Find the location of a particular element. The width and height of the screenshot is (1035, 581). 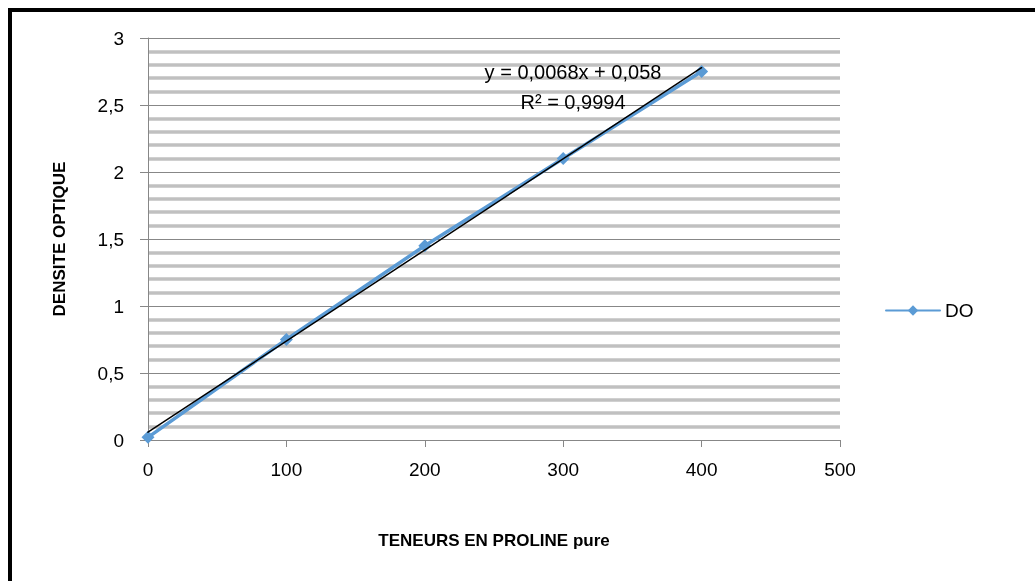

x-tick-label: 400 is located at coordinates (701, 469).